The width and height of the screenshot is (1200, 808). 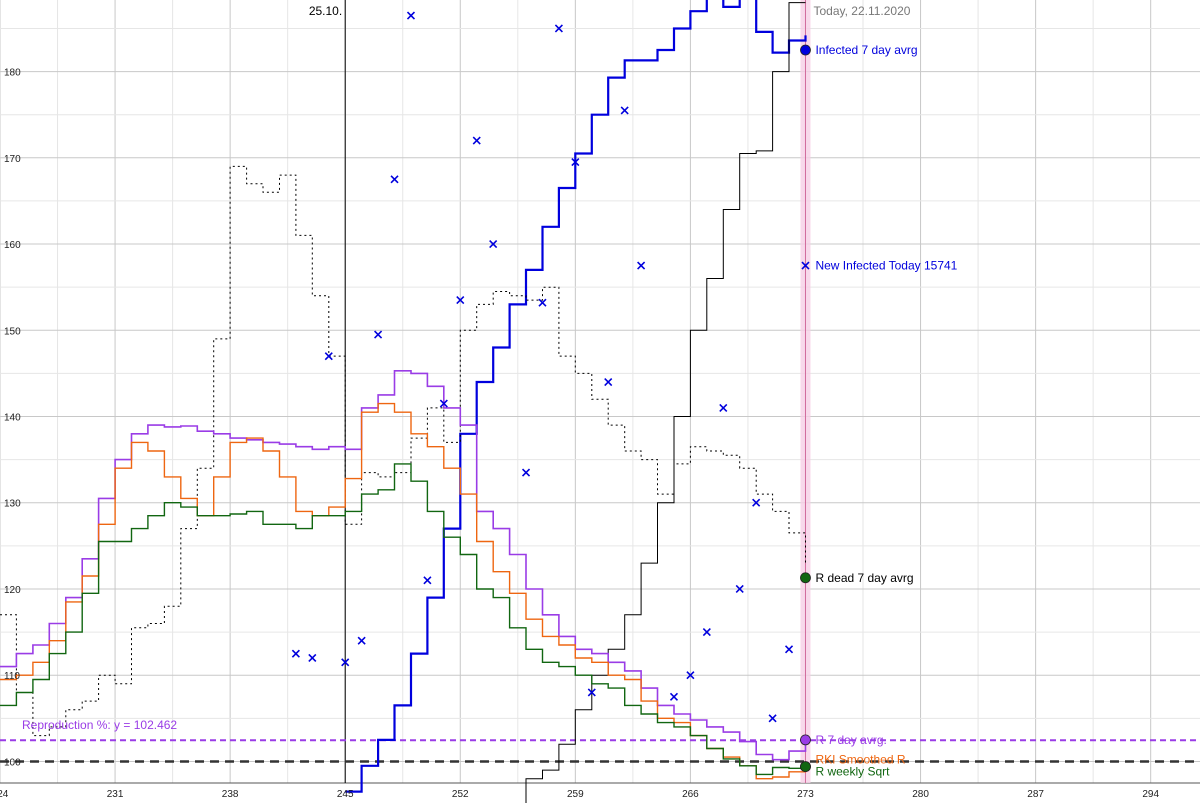 What do you see at coordinates (325, 11) in the screenshot?
I see `date-line-label: 25.10.` at bounding box center [325, 11].